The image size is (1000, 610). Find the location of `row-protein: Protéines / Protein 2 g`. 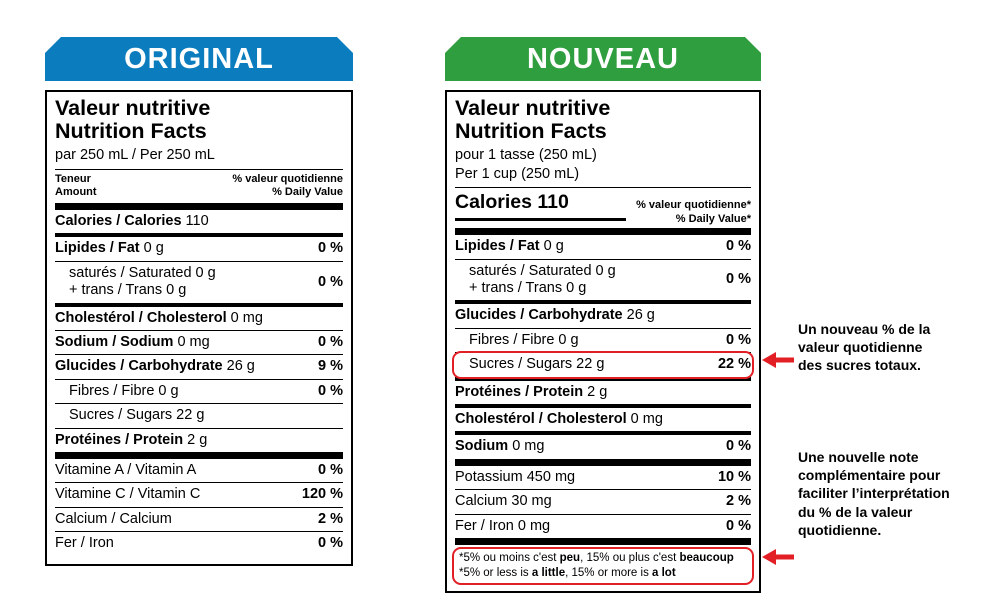

row-protein: Protéines / Protein 2 g is located at coordinates (199, 439).